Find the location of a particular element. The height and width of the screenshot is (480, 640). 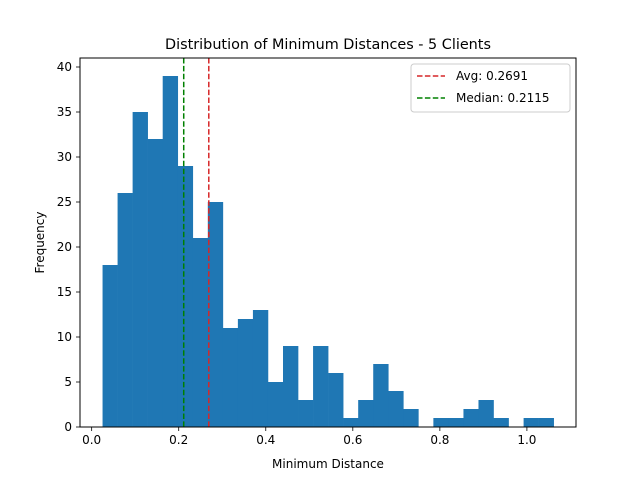

y-tick-label: 30 is located at coordinates (64, 157).